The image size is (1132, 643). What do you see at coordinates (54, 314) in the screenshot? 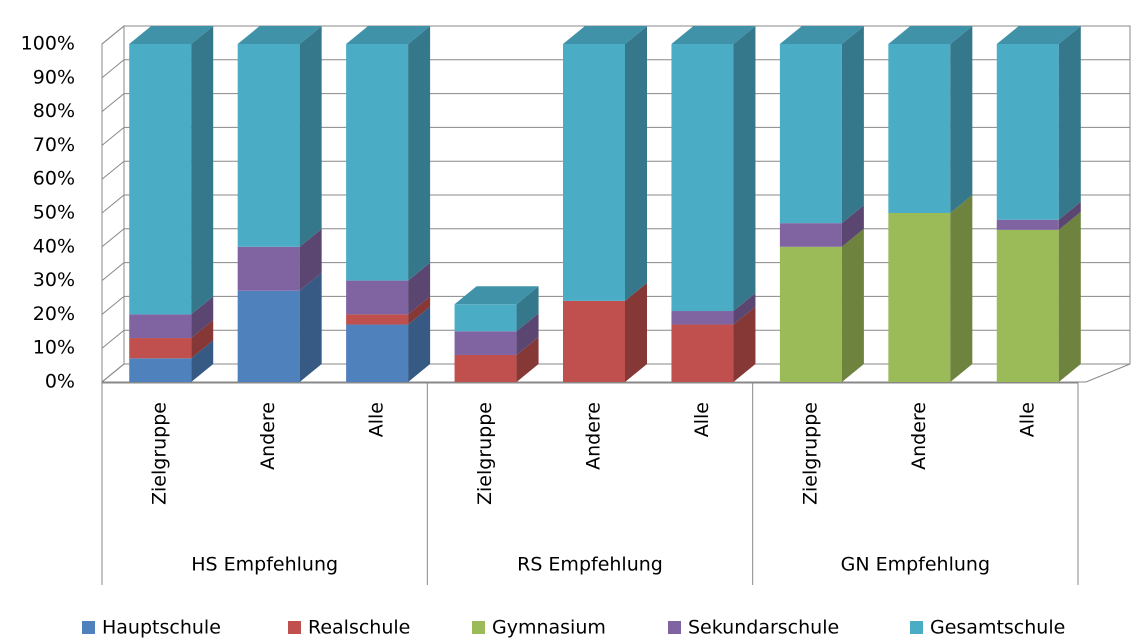
I see `y-tick-label: 20%` at bounding box center [54, 314].